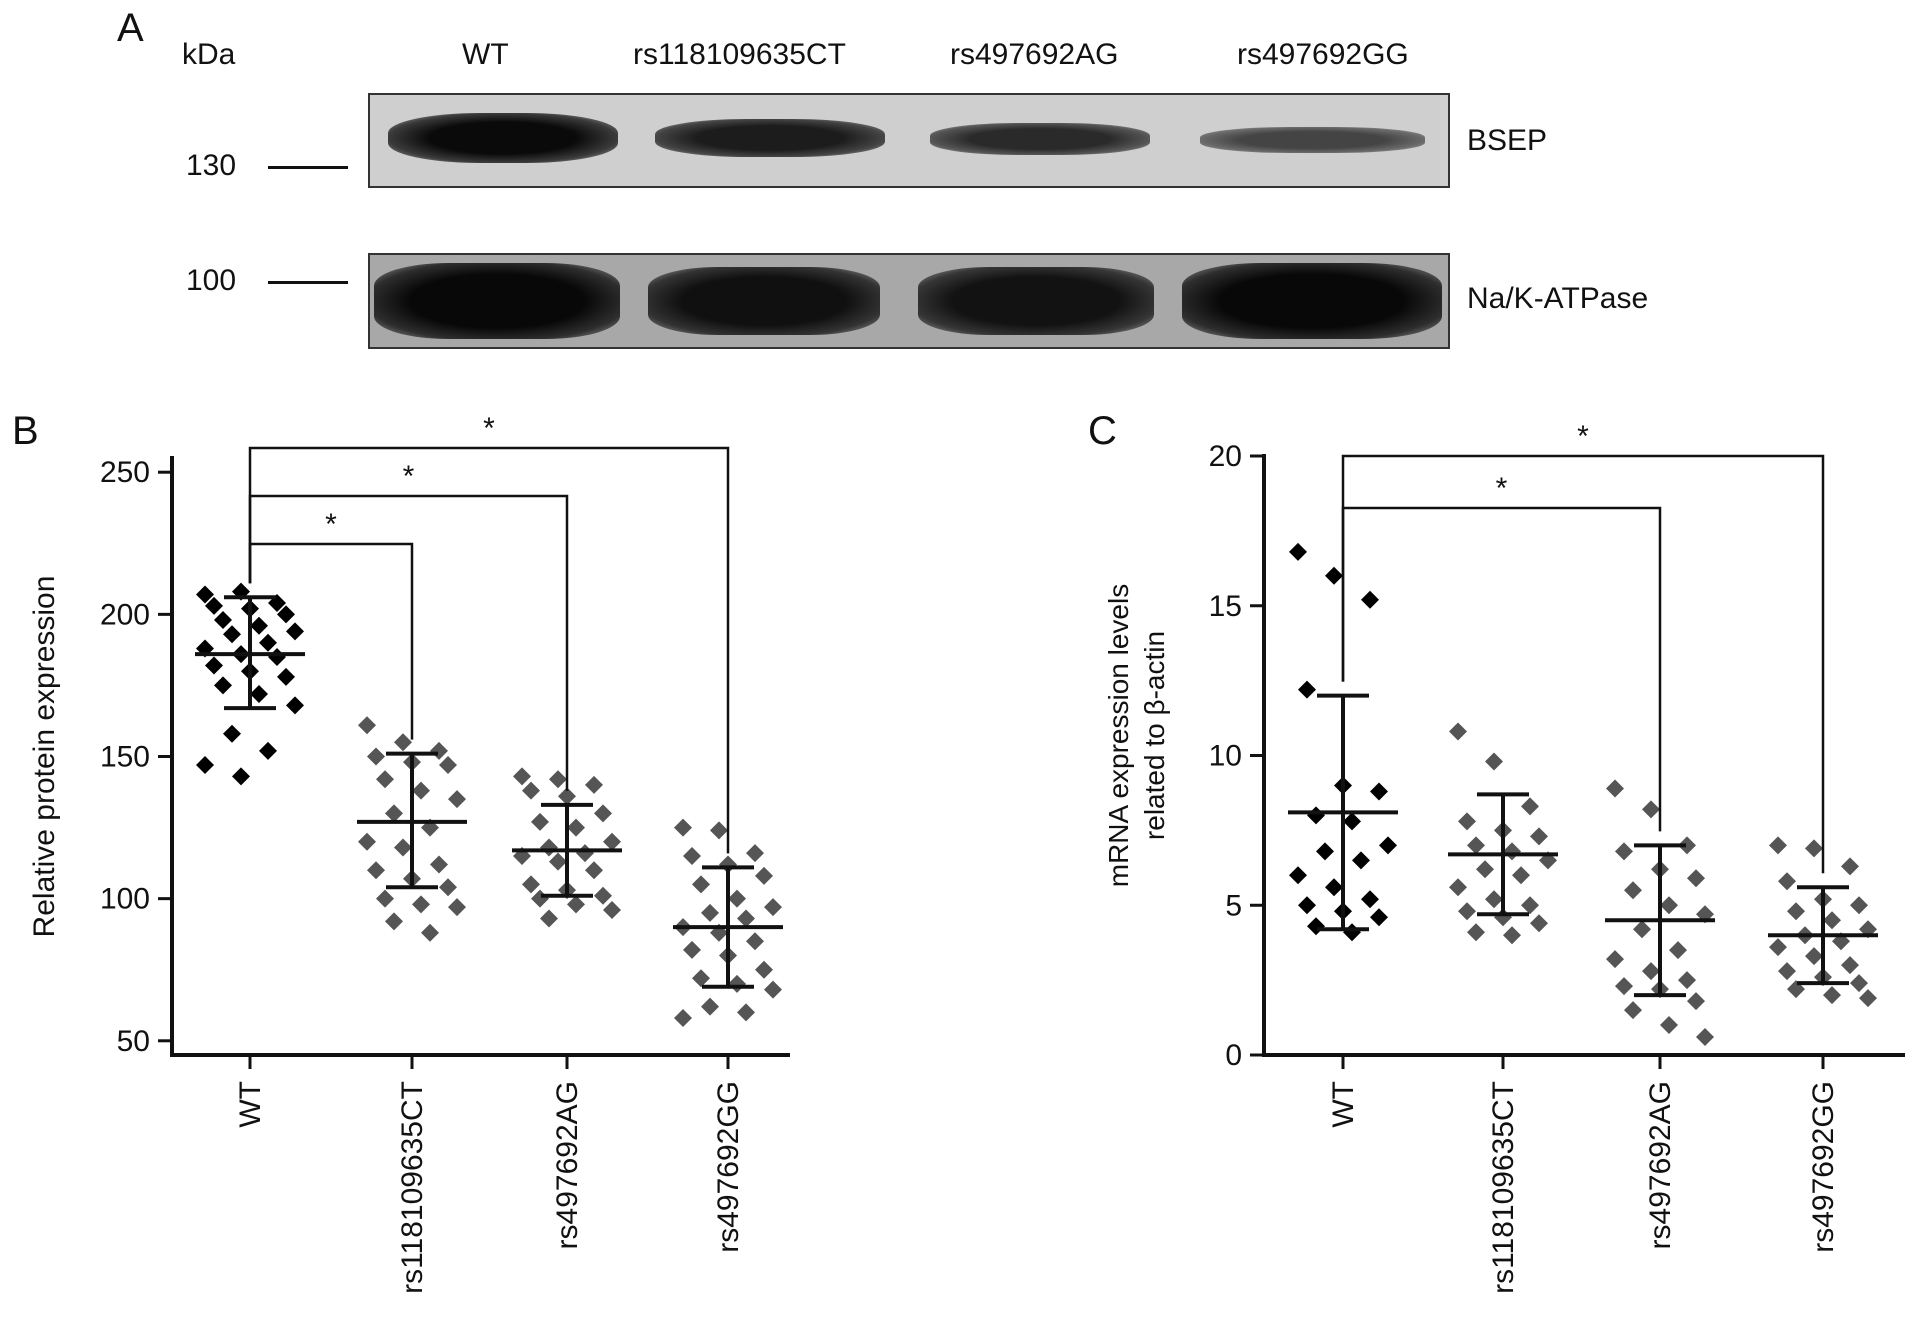  Describe the element at coordinates (1323, 54) in the screenshot. I see `lane-label-rs497692gg: rs497692GG` at that location.